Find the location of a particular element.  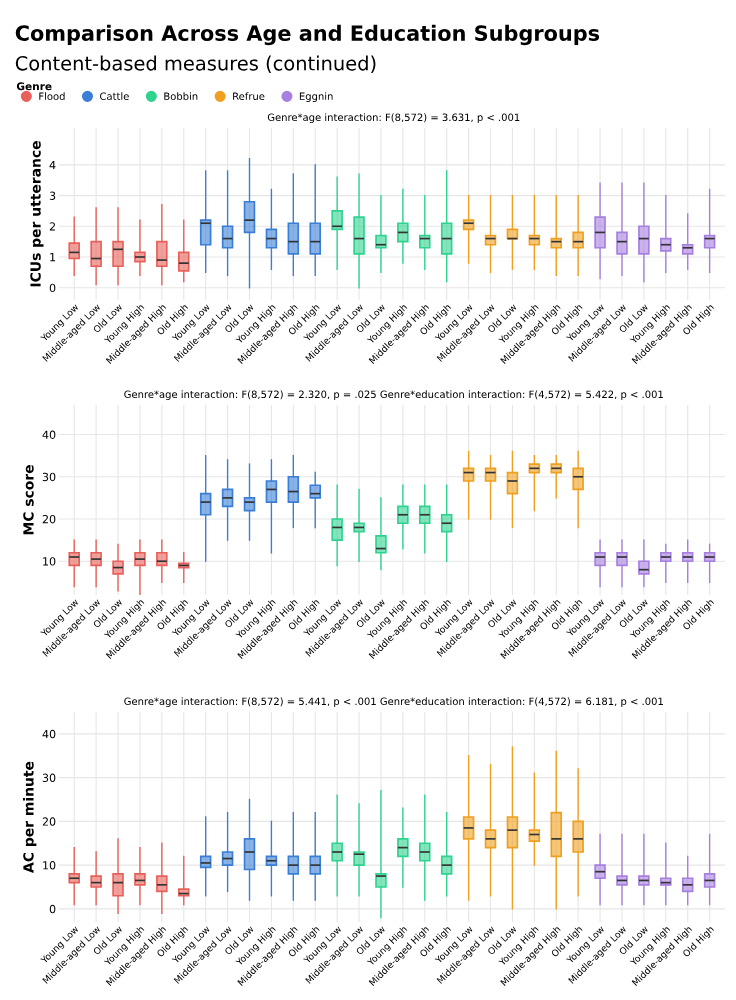

chart-title: Comparison Across Age and Education Subgroups is located at coordinates (307, 35).